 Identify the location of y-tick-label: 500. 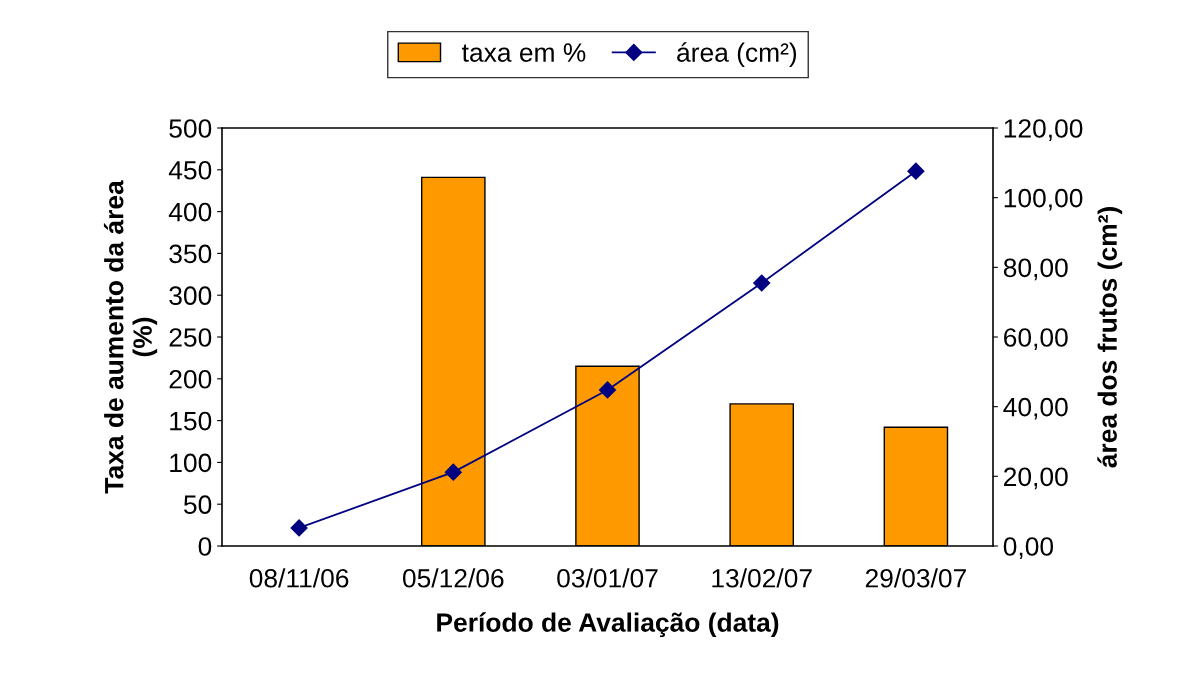
(190, 128).